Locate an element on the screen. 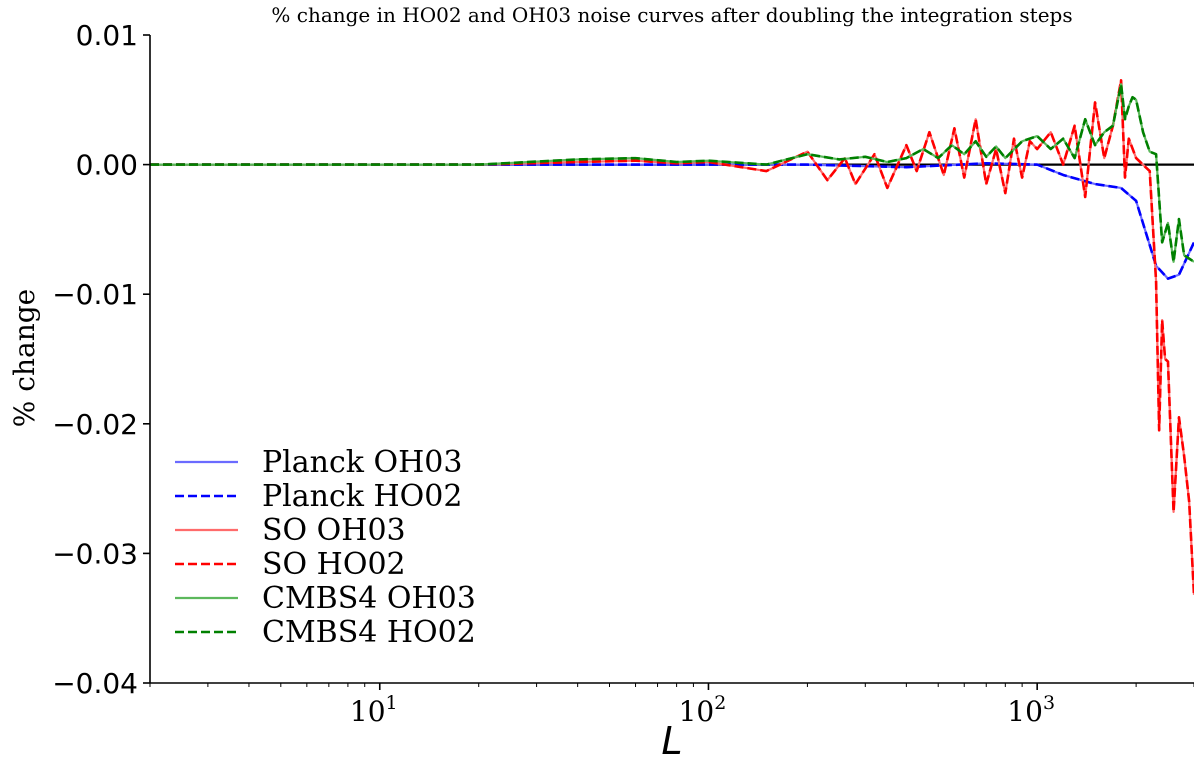 The image size is (1194, 759). y-tick-label: −0.03 is located at coordinates (95, 553).